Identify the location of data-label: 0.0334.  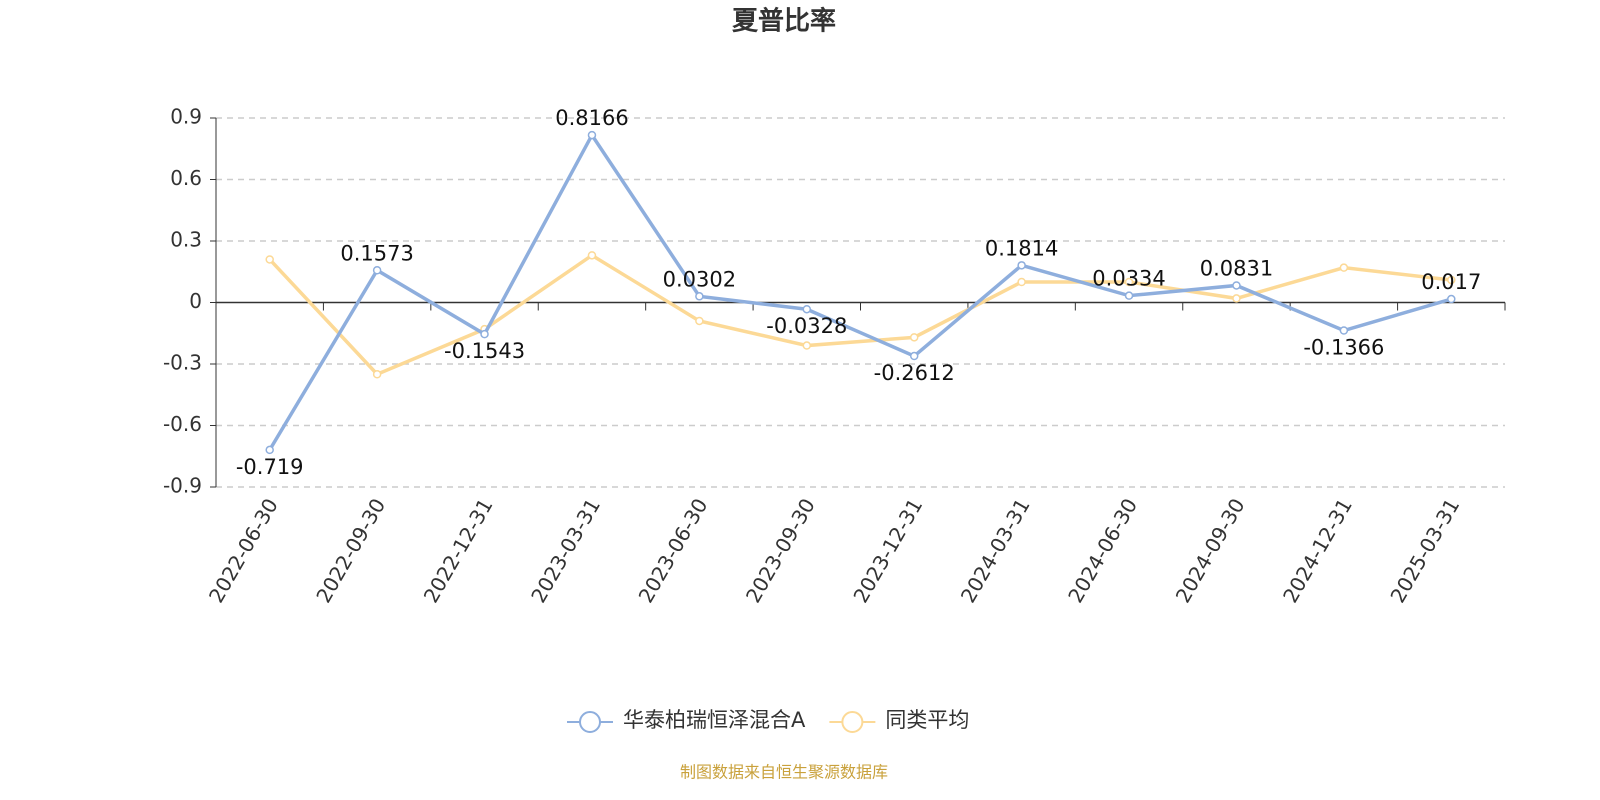
(1128, 279).